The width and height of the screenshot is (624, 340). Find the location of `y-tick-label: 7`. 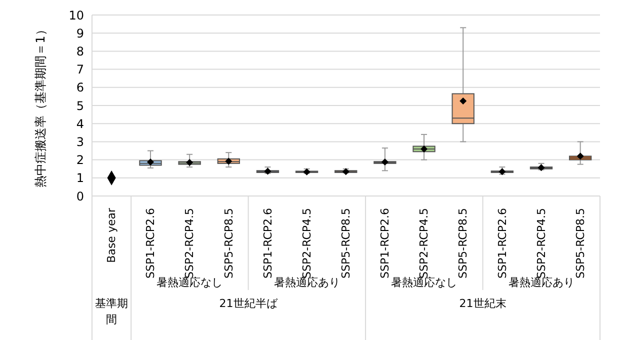

y-tick-label: 7 is located at coordinates (80, 69).